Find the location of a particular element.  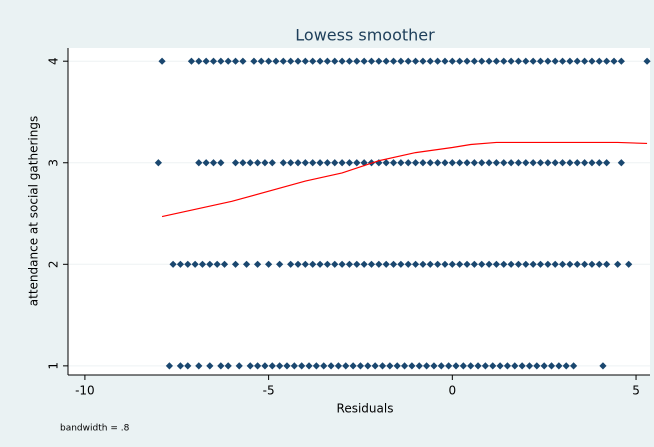

x-tick-label: -10 is located at coordinates (85, 391).